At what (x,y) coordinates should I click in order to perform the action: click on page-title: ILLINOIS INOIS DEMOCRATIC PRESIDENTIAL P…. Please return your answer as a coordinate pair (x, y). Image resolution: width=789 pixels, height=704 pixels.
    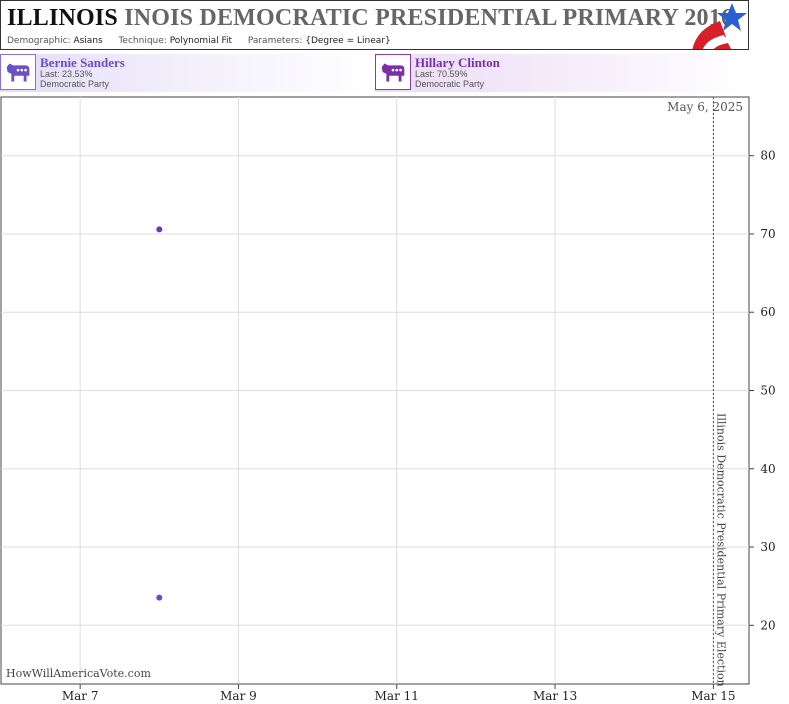
    Looking at the image, I should click on (370, 18).